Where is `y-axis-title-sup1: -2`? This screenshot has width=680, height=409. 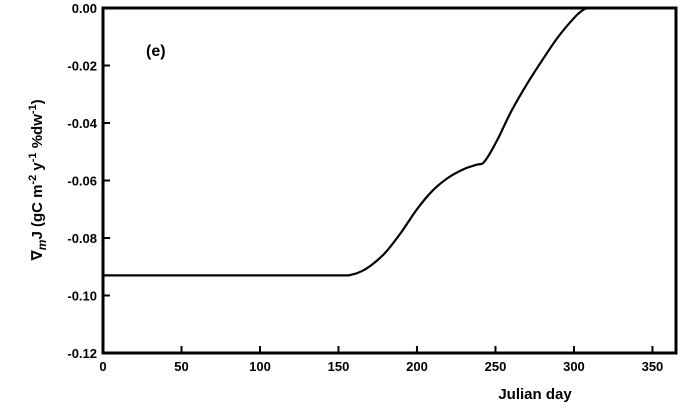 y-axis-title-sup1: -2 is located at coordinates (33, 180).